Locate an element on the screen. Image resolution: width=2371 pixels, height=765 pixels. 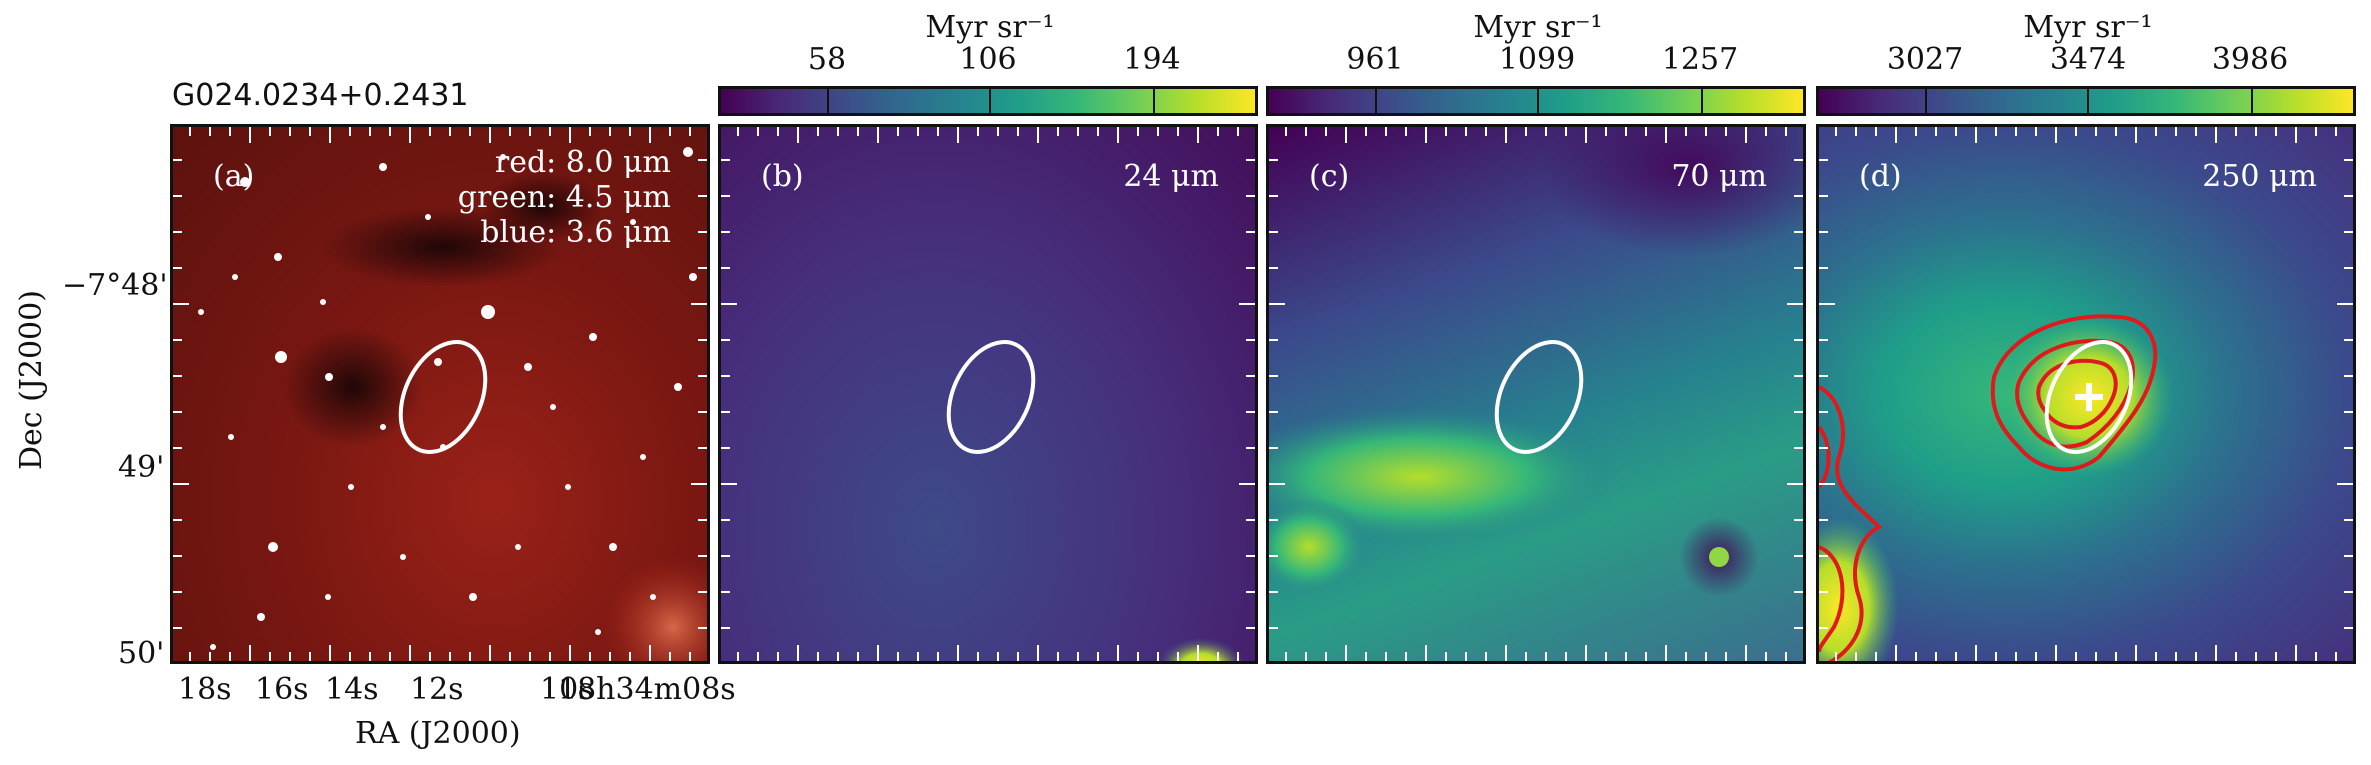
panel-c-overlay is located at coordinates (1536, 362).